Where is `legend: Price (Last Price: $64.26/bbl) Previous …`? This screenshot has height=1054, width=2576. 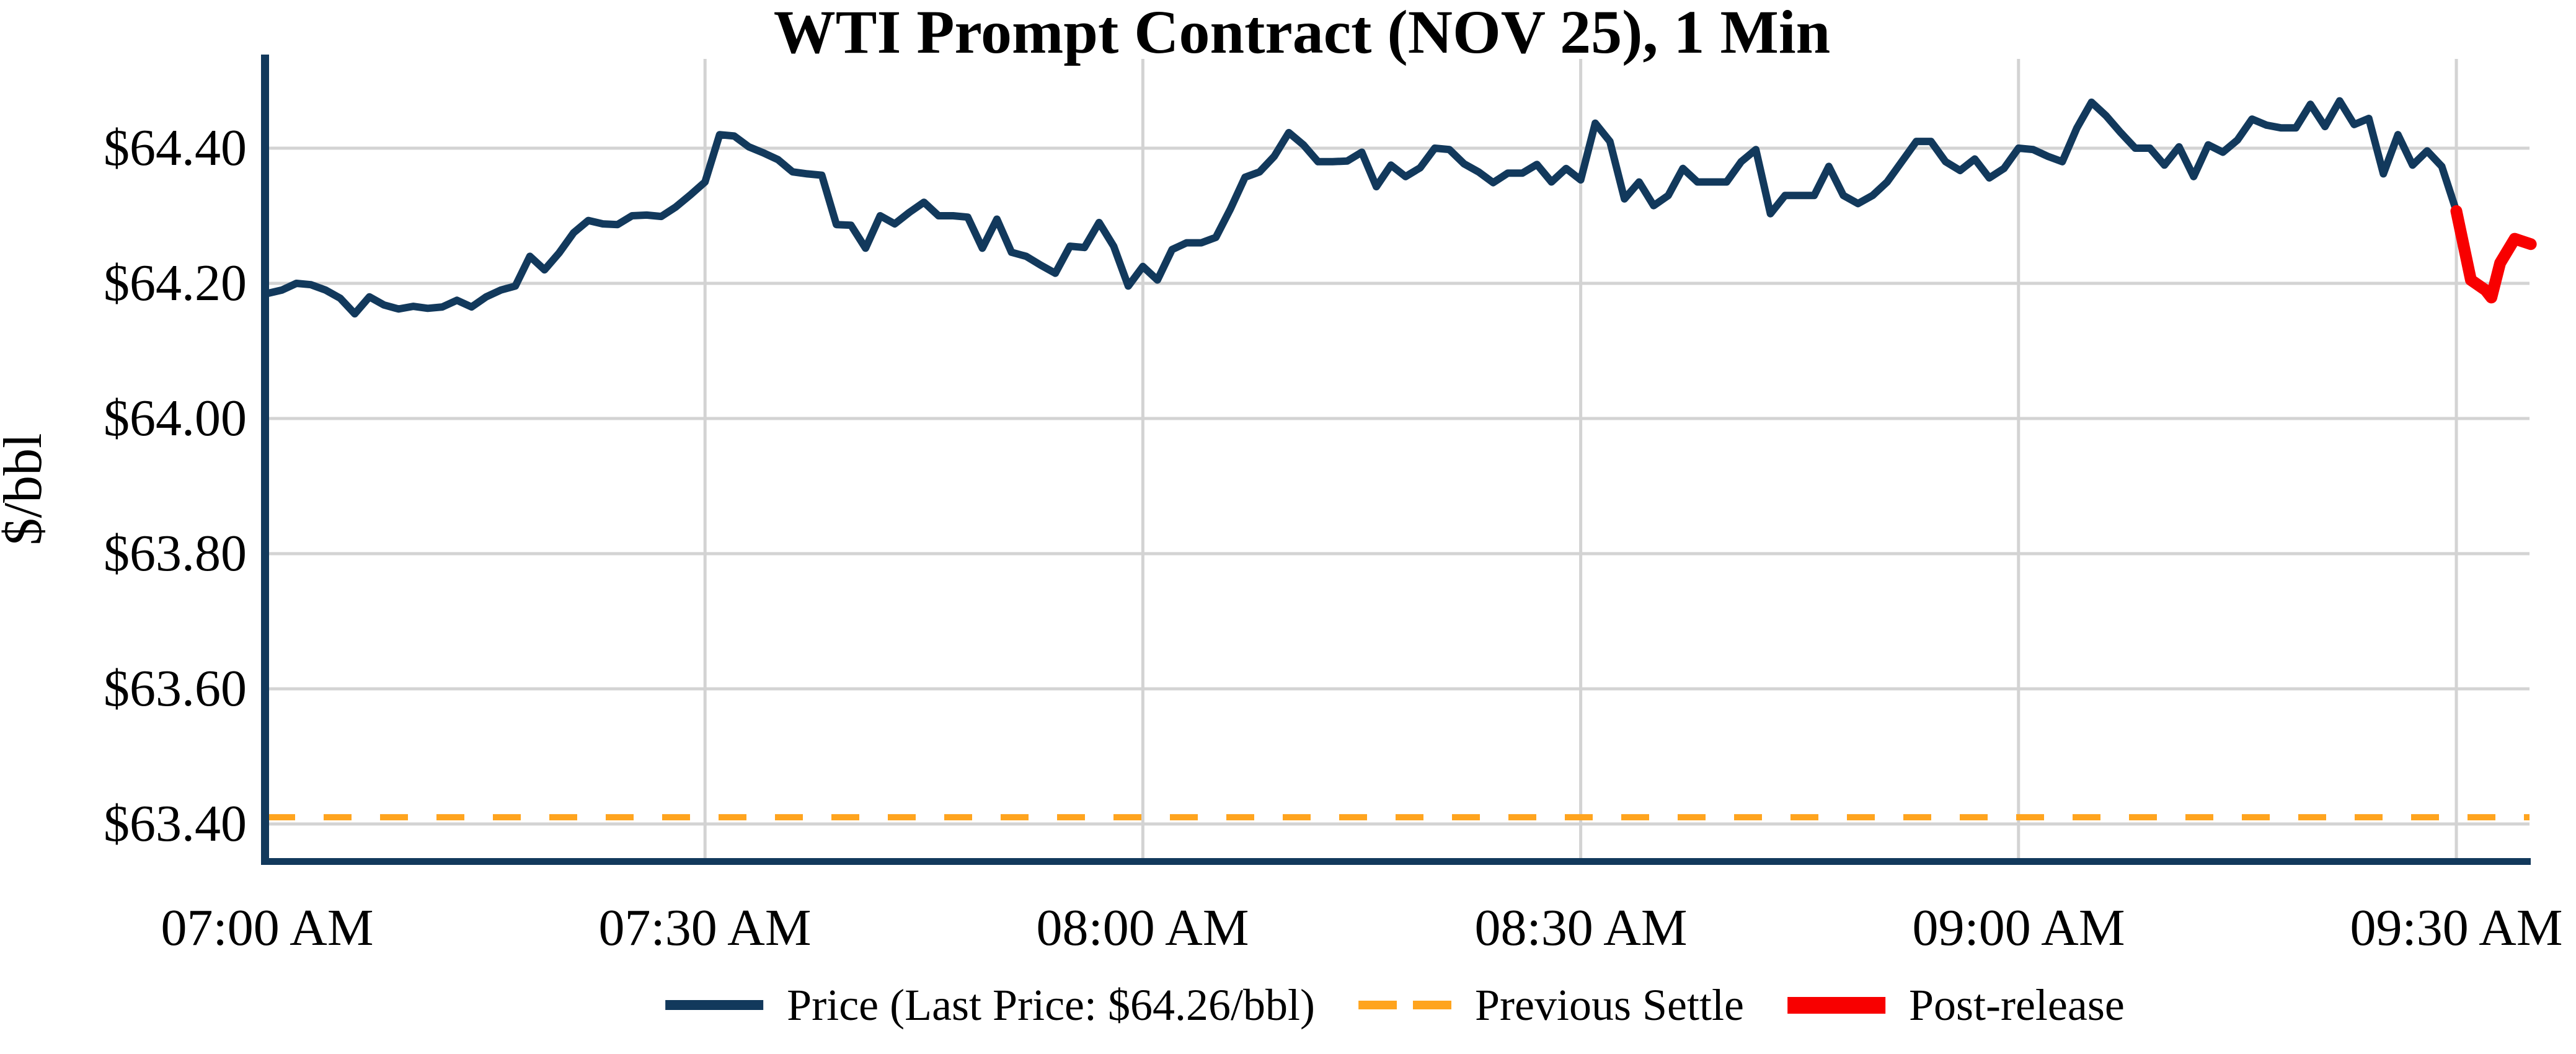 legend: Price (Last Price: $64.26/bbl) Previous … is located at coordinates (1395, 1005).